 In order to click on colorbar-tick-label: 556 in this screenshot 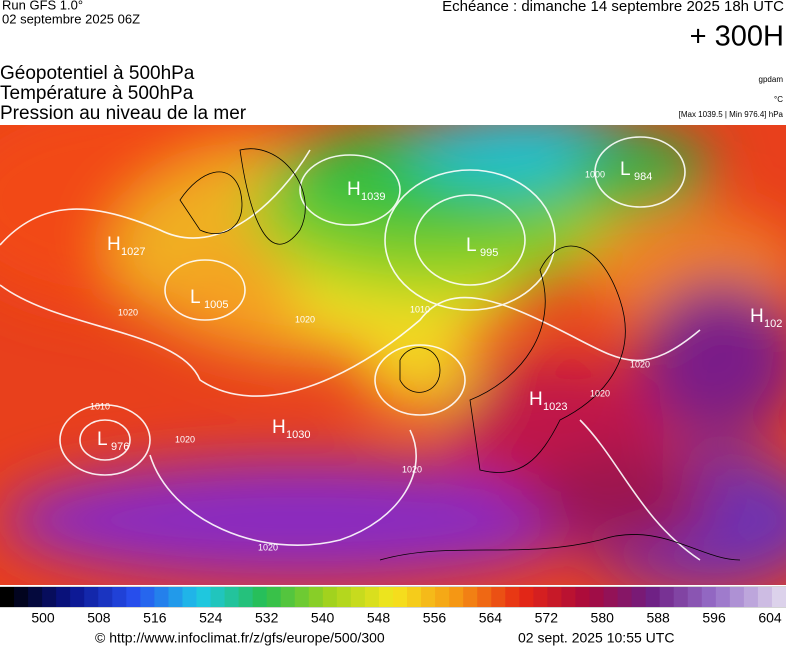, I will do `click(435, 618)`.